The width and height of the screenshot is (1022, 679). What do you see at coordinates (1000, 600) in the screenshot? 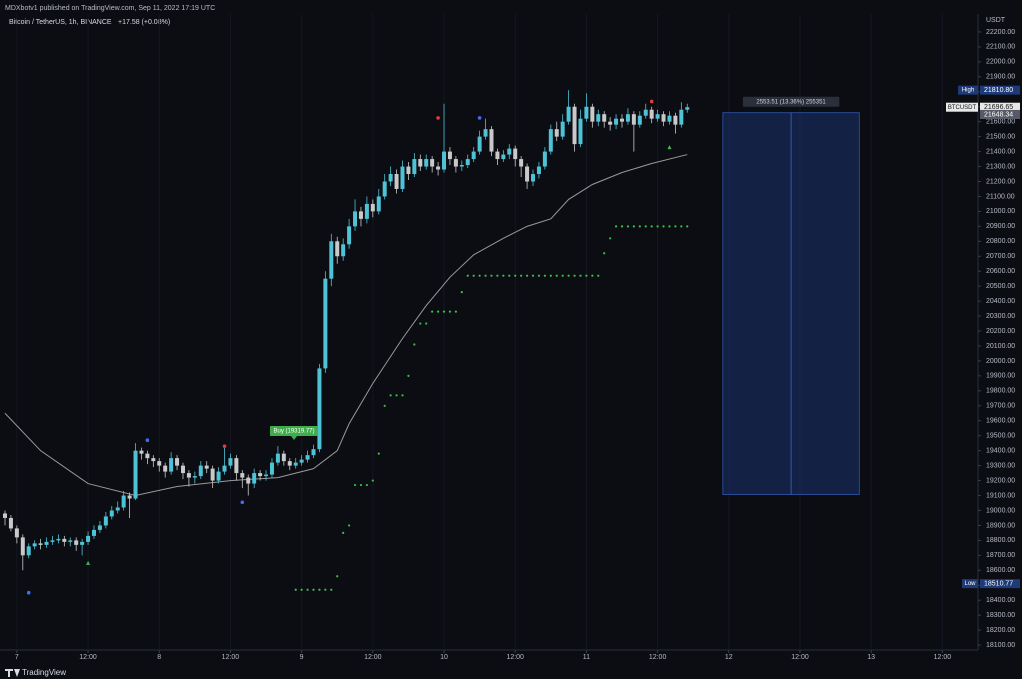
I see `y-tick-label: 18400.00` at bounding box center [1000, 600].